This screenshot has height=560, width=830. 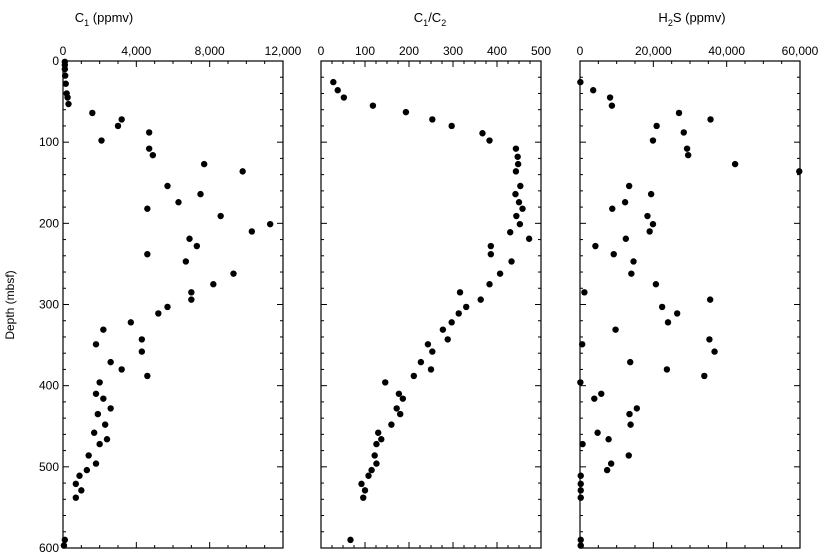 What do you see at coordinates (49, 223) in the screenshot?
I see `y-tick-label: 200` at bounding box center [49, 223].